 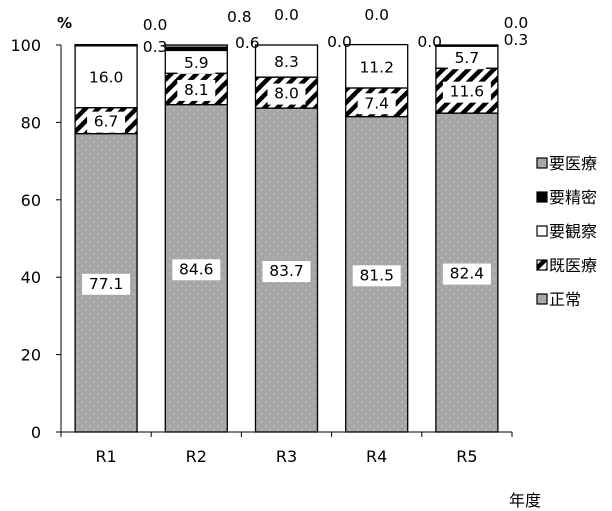 What do you see at coordinates (573, 197) in the screenshot?
I see `legend-label: 要精密` at bounding box center [573, 197].